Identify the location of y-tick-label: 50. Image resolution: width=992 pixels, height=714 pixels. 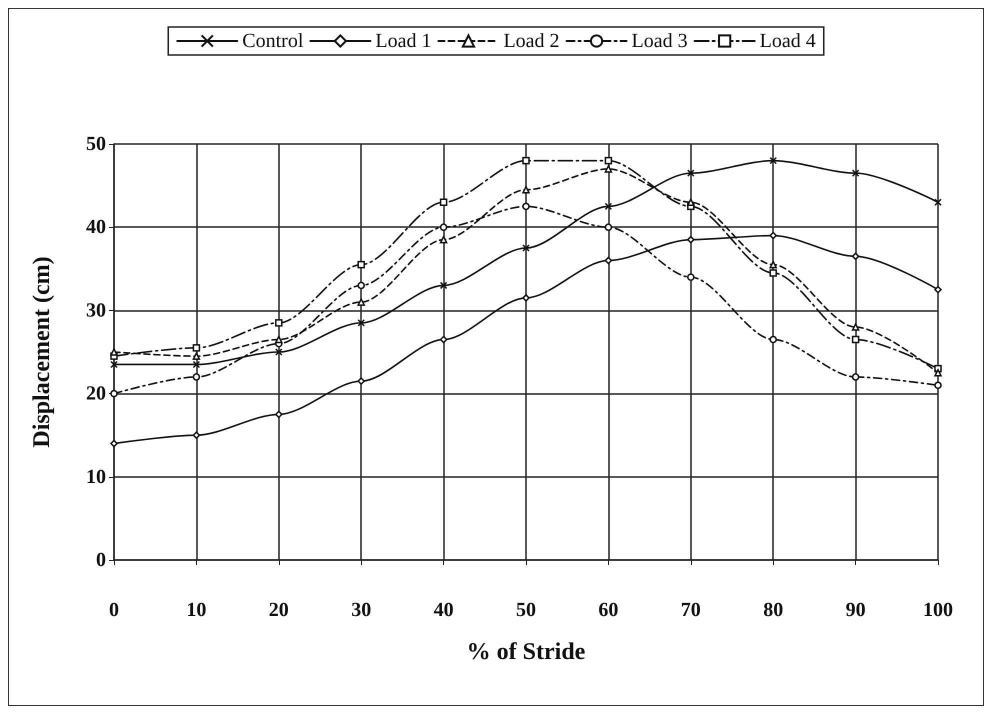
(96, 144).